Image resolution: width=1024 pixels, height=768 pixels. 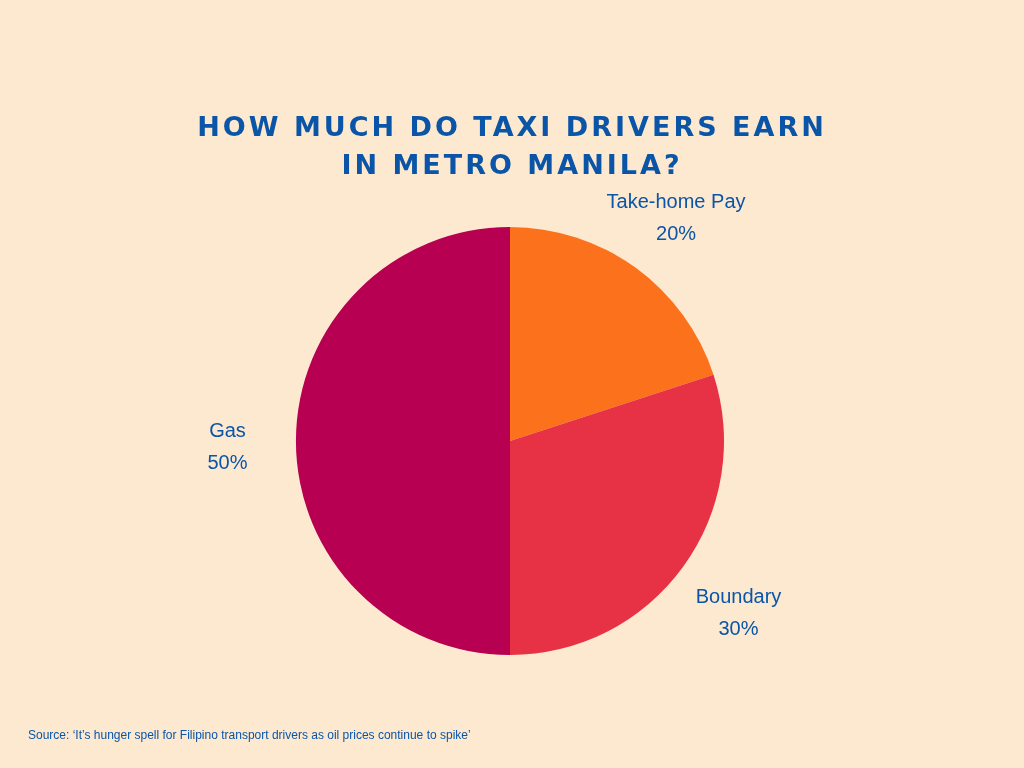 What do you see at coordinates (738, 596) in the screenshot?
I see `slice-label: Boundary` at bounding box center [738, 596].